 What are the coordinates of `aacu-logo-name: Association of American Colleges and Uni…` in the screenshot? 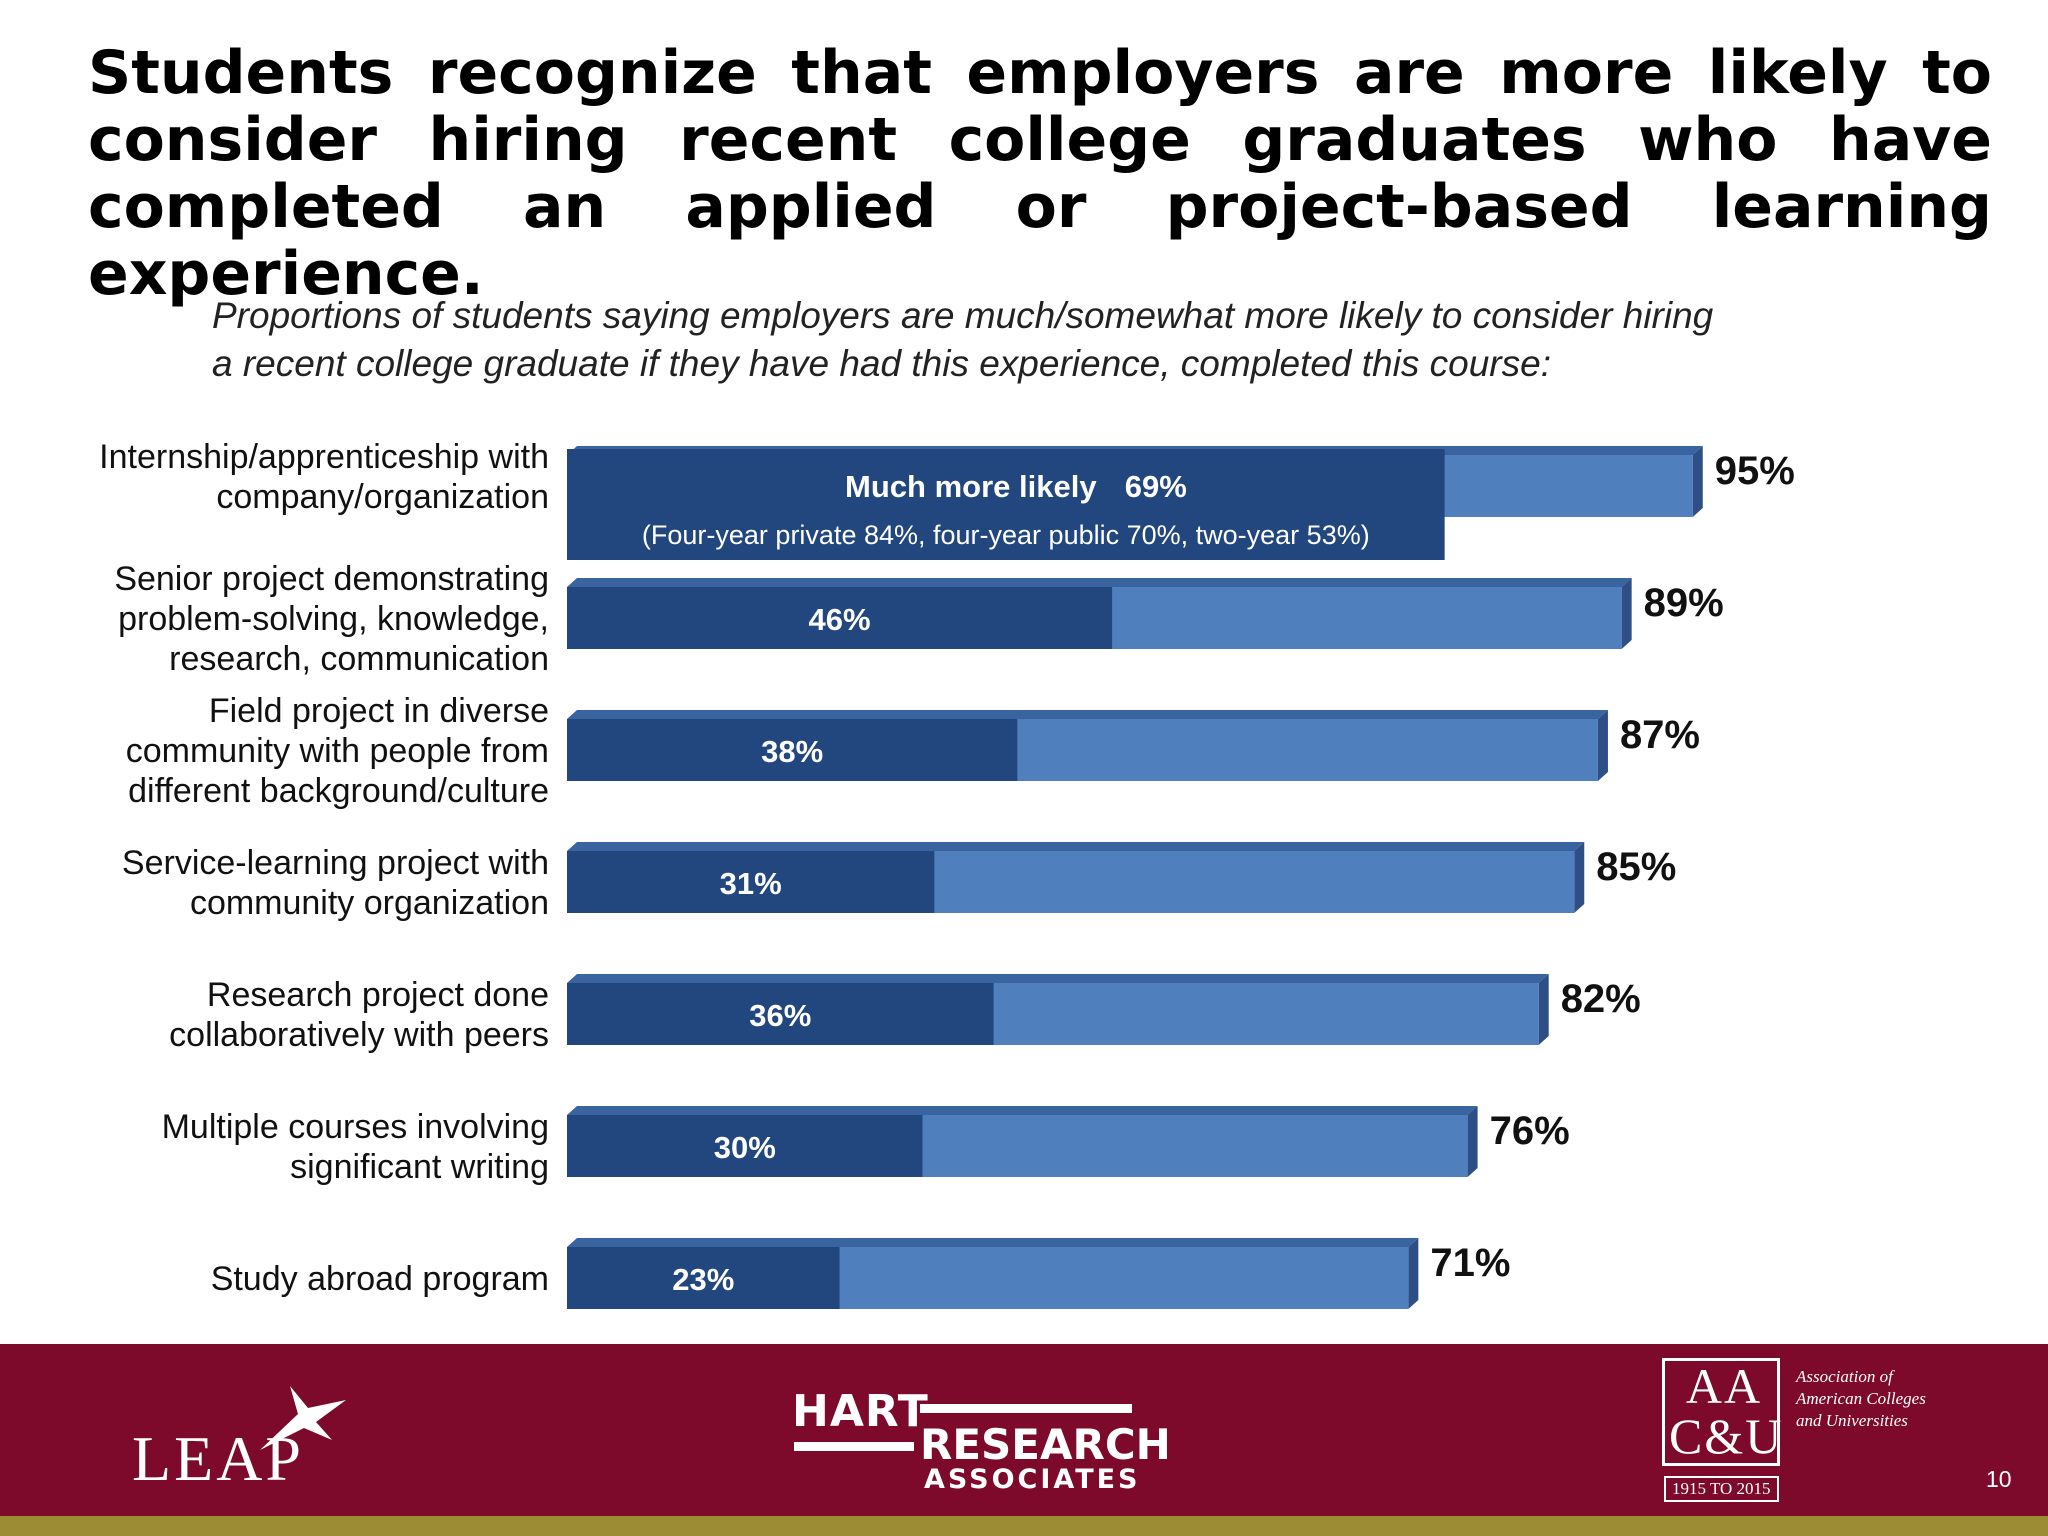 It's located at (1861, 1398).